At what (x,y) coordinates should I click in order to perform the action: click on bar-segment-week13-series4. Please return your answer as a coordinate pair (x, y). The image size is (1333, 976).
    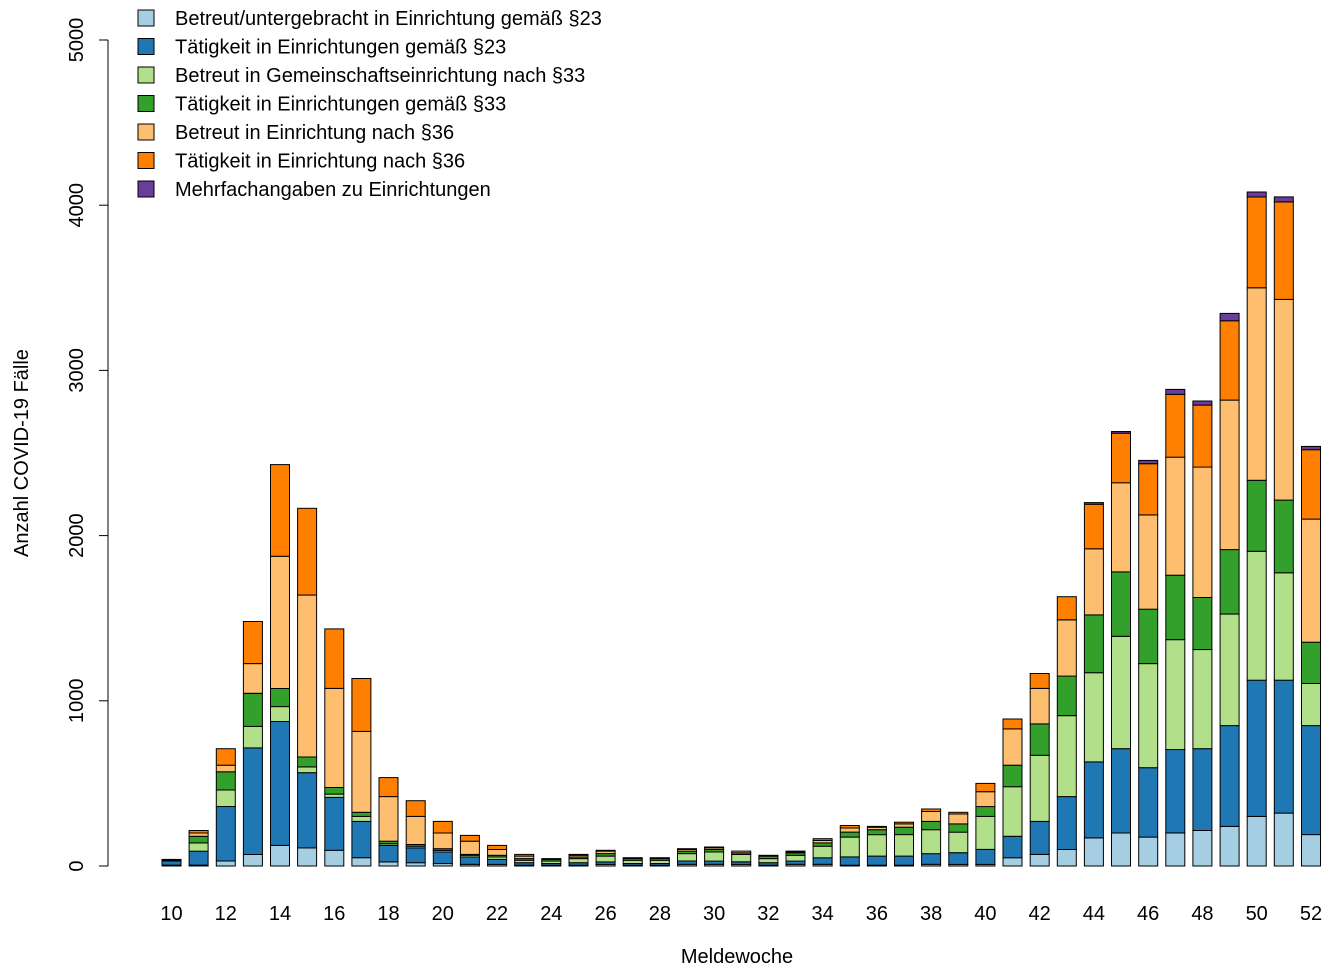
    Looking at the image, I should click on (252, 678).